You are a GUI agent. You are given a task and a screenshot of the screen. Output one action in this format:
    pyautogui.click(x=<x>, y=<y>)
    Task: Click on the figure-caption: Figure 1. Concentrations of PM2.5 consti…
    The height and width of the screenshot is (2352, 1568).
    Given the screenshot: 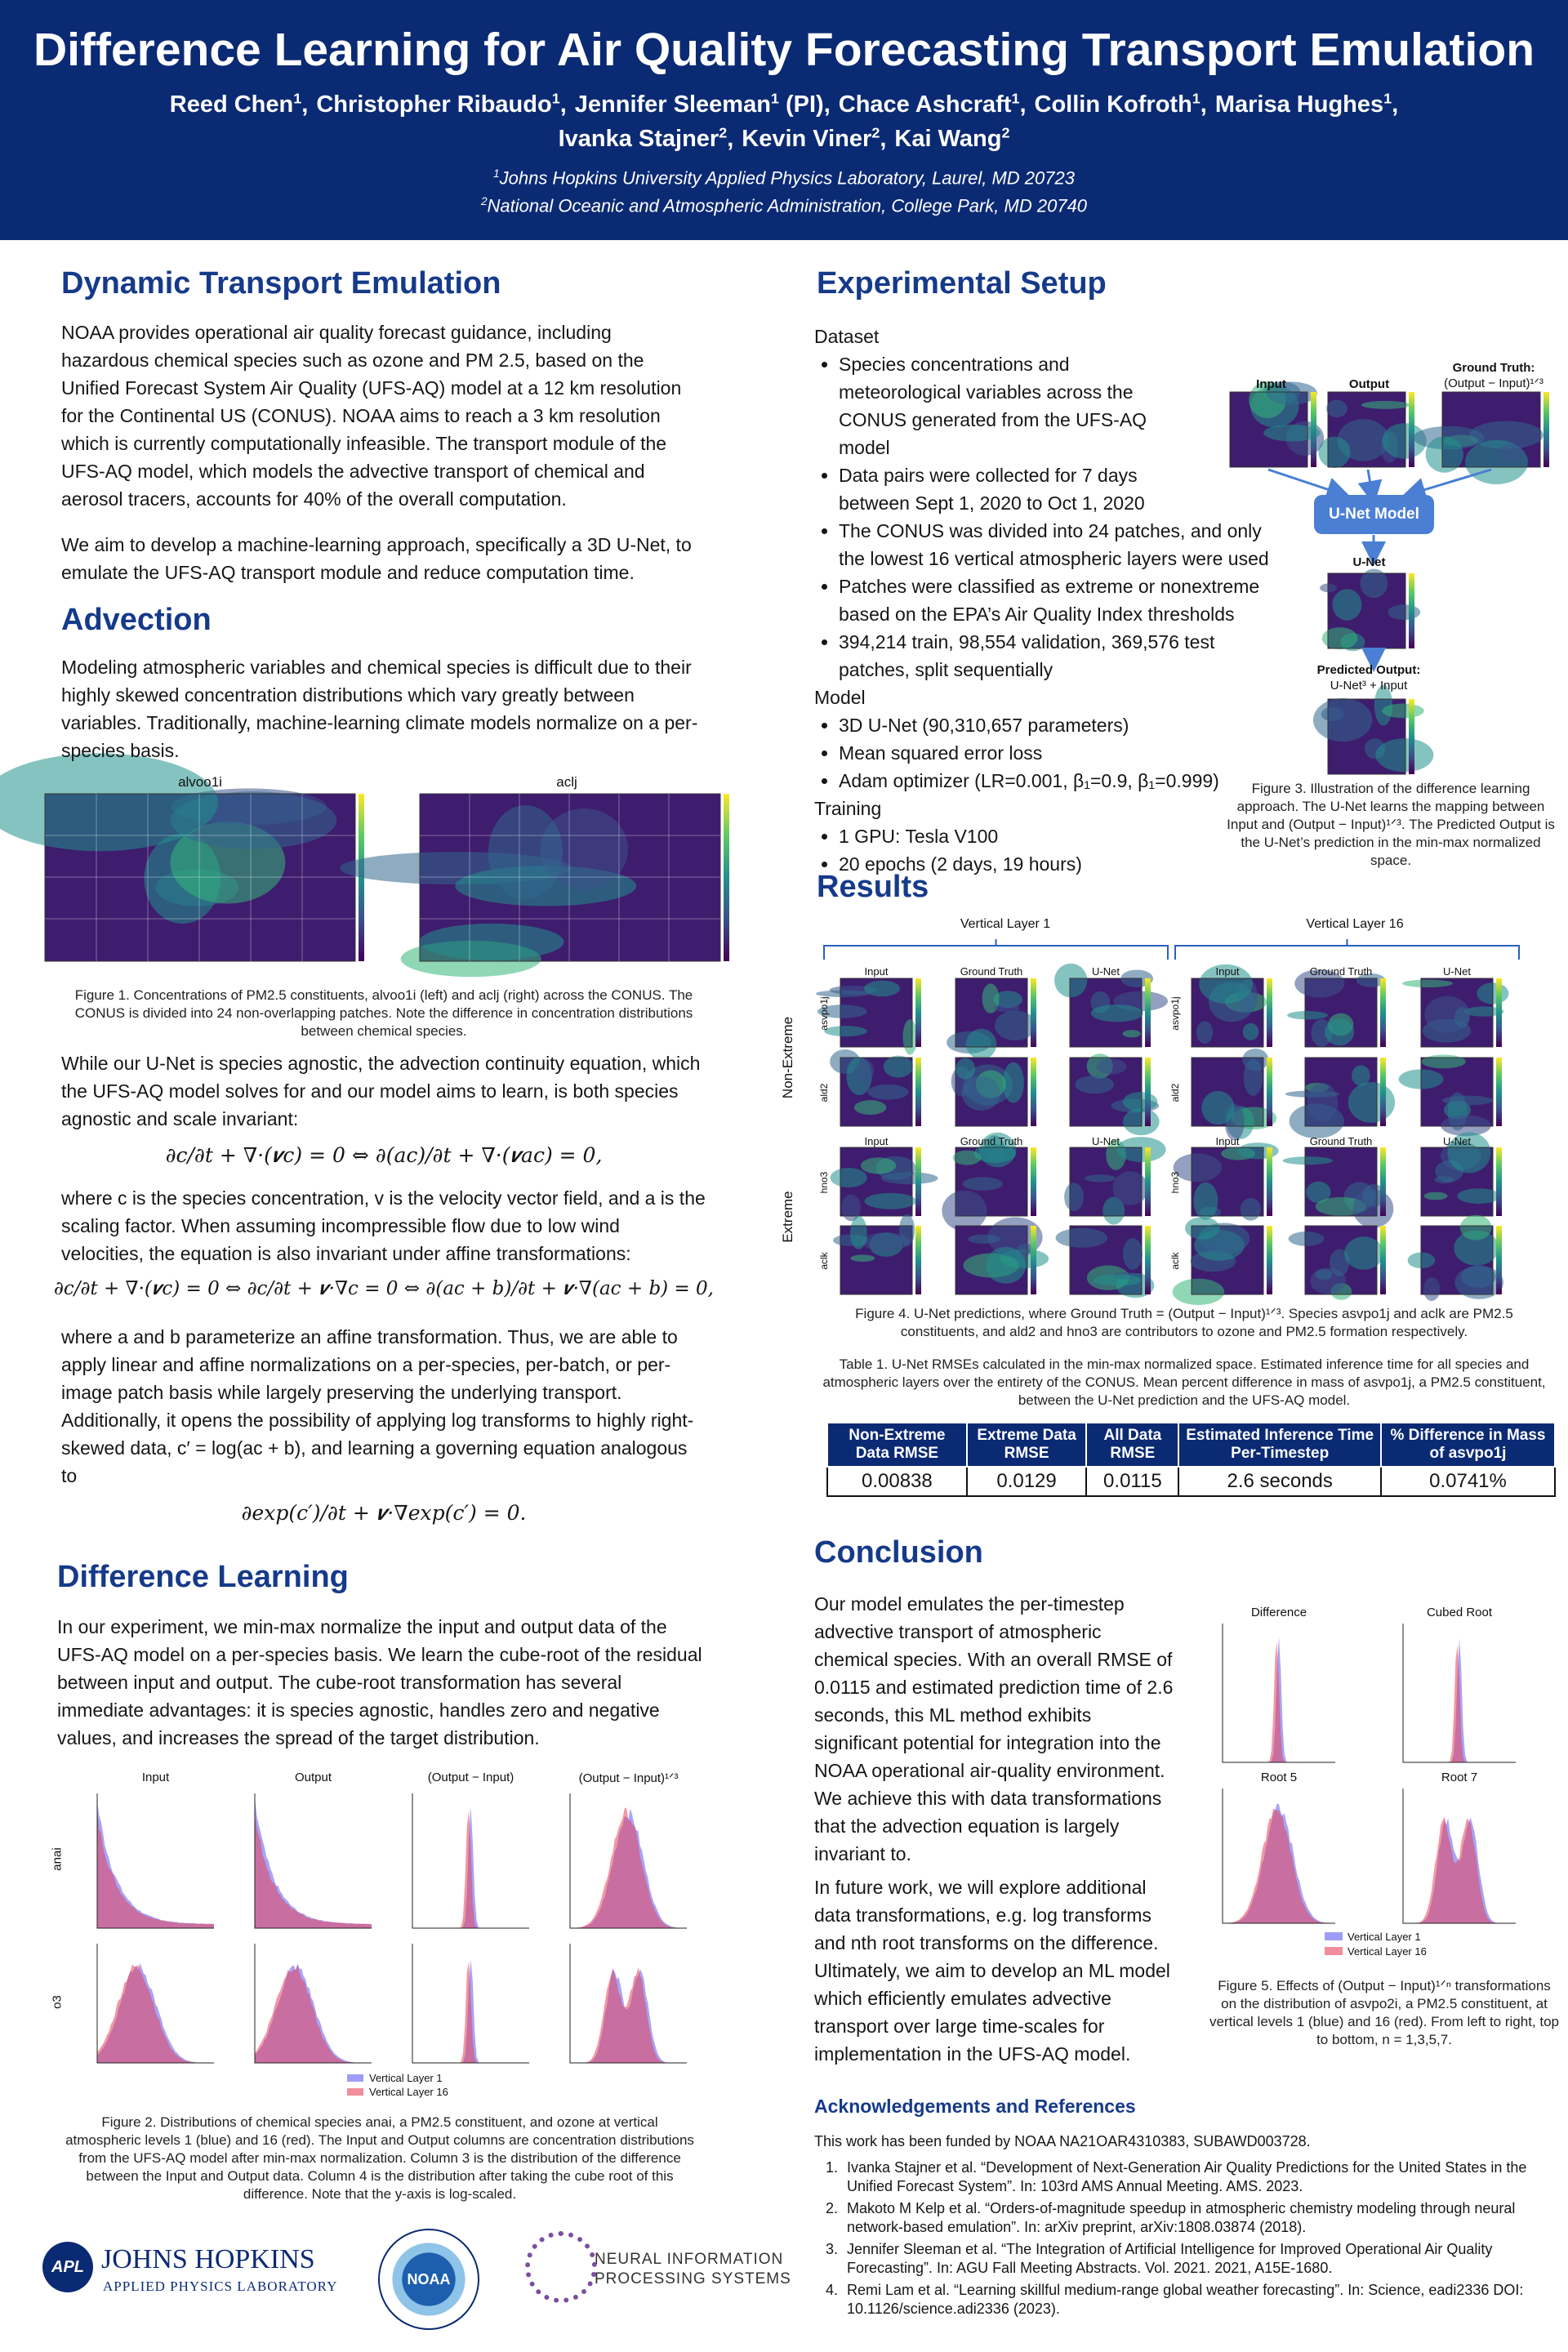 What is the action you would take?
    pyautogui.click(x=383, y=1013)
    